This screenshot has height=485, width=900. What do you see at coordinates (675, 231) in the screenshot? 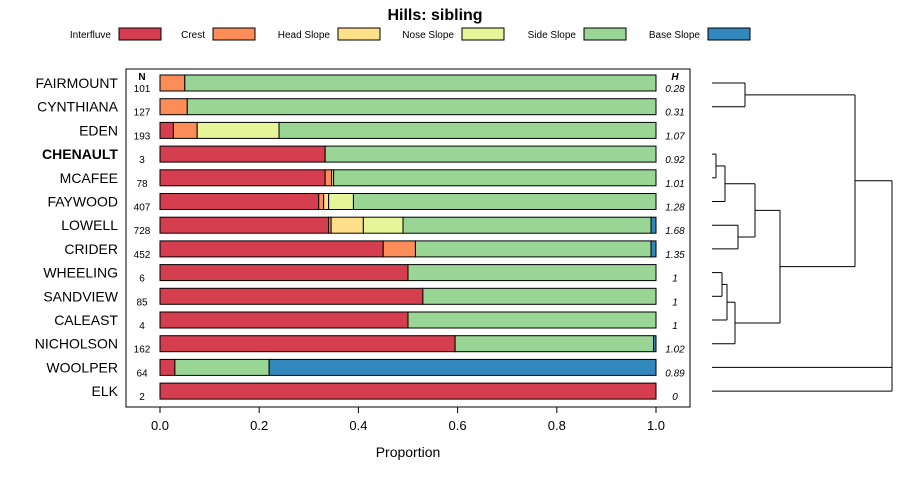
I see `row-h-value: 1.68` at bounding box center [675, 231].